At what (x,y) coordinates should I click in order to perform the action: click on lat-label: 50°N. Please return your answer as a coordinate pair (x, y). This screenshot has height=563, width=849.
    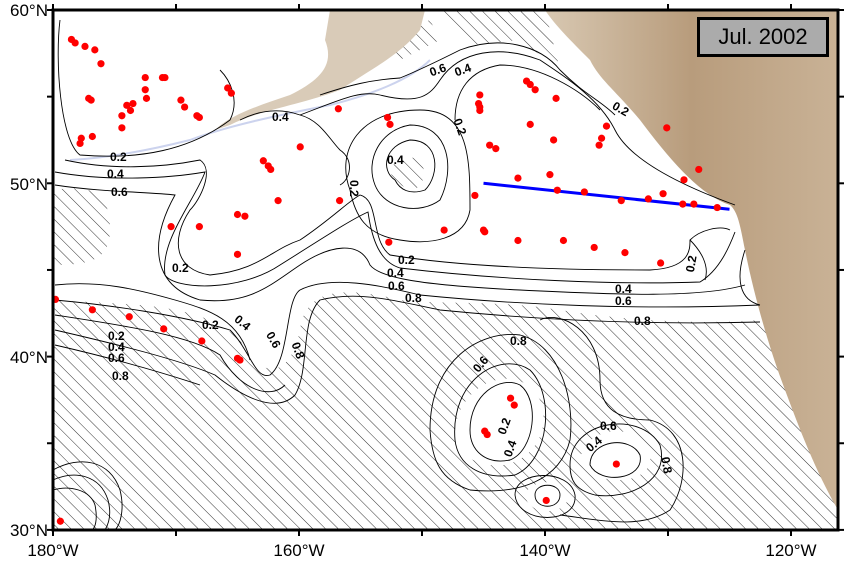
    Looking at the image, I should click on (29, 184).